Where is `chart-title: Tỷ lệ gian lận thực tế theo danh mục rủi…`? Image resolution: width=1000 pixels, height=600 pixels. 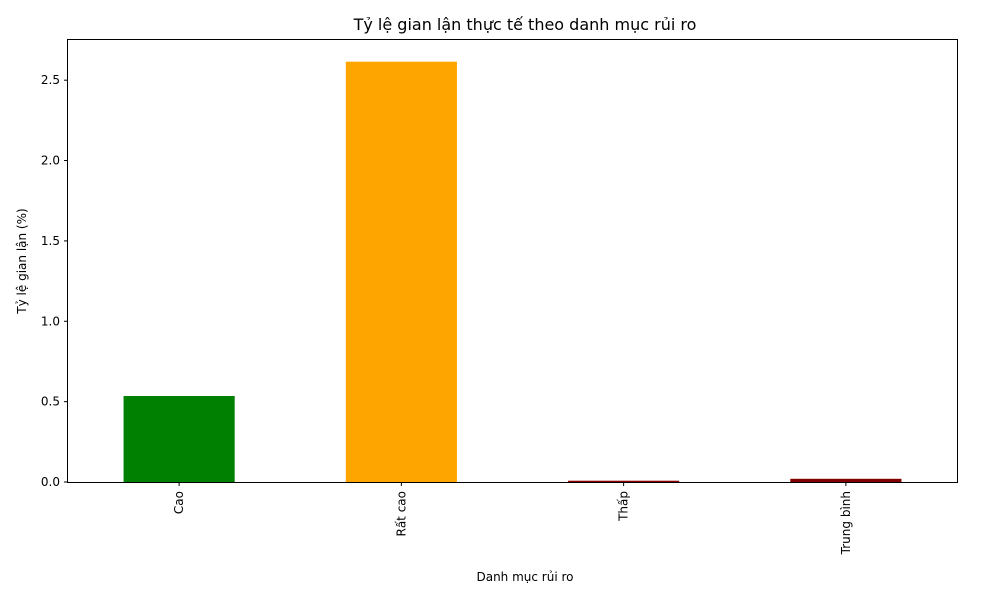
chart-title: Tỷ lệ gian lận thực tế theo danh mục rủi… is located at coordinates (525, 24).